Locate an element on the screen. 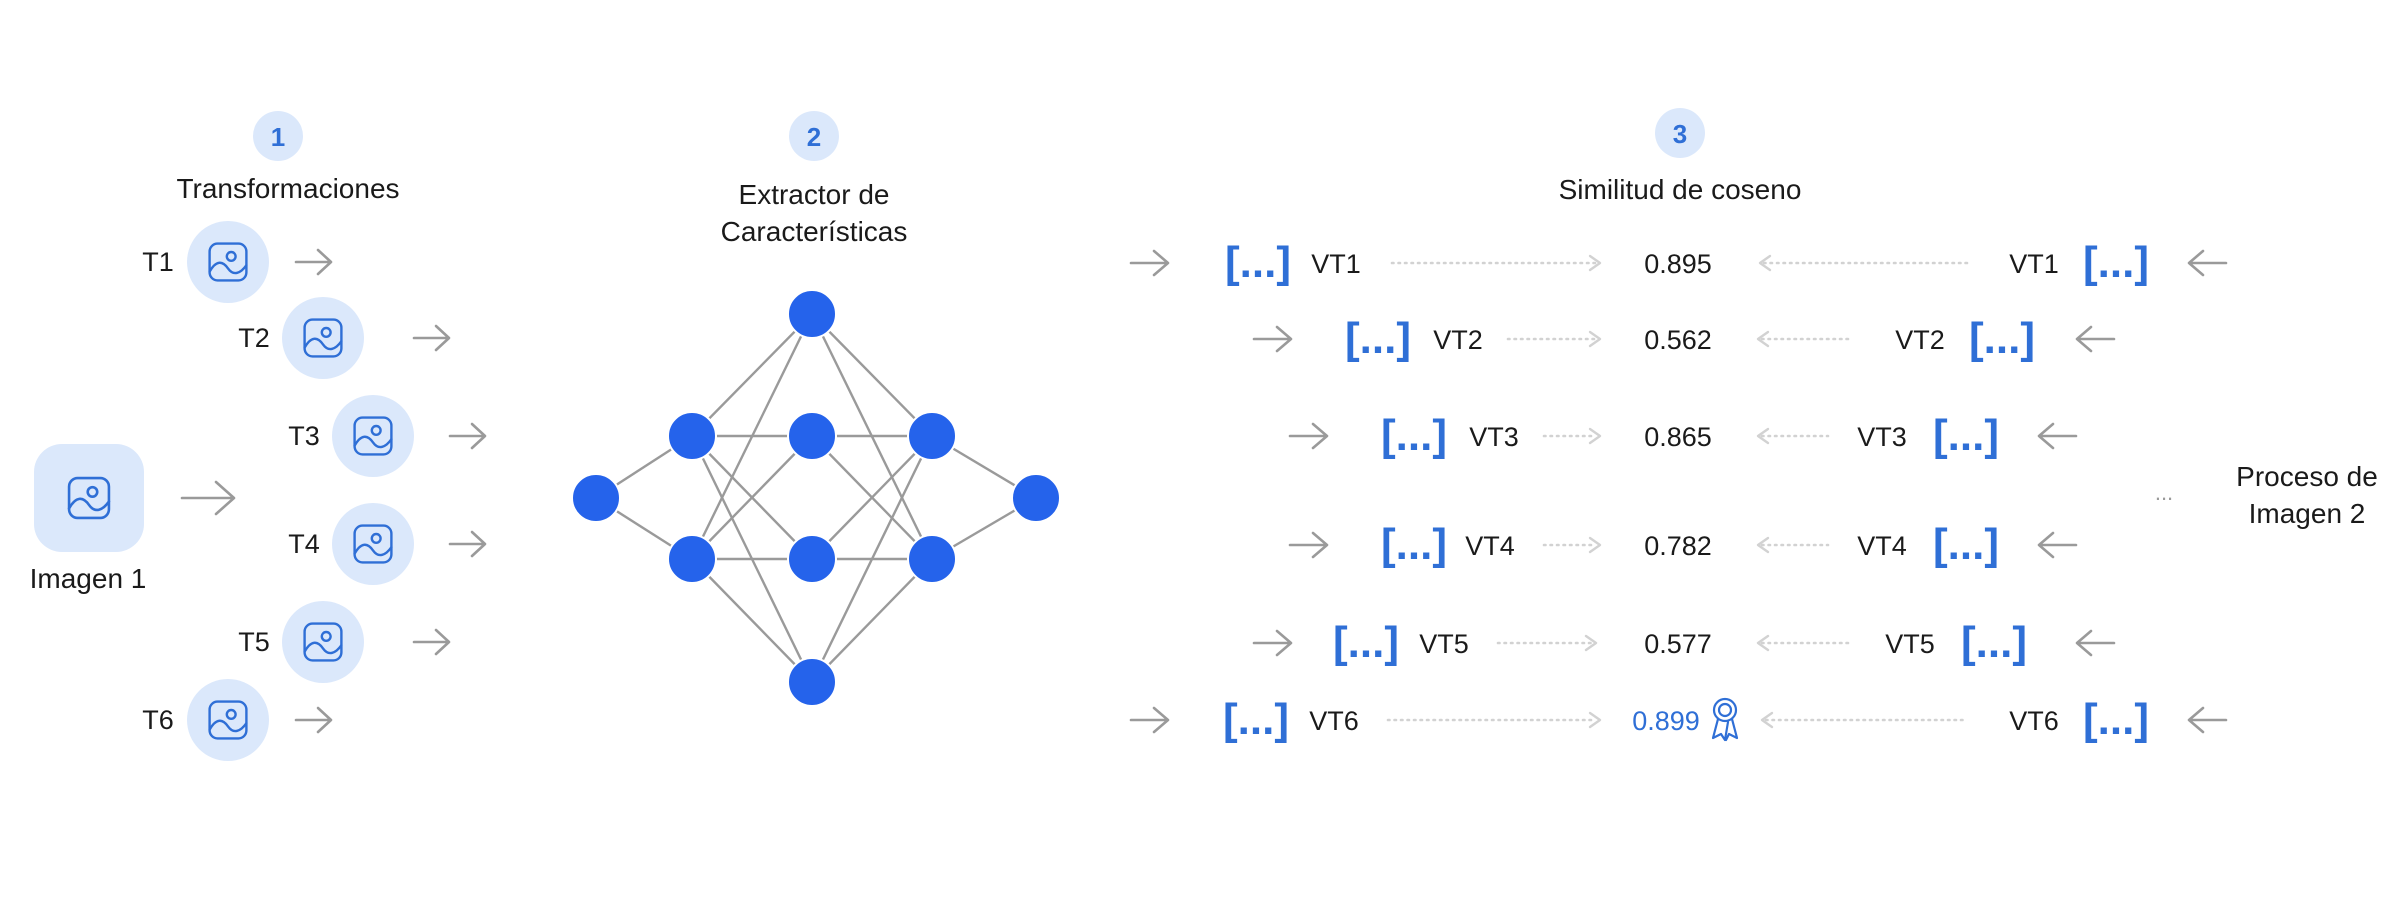 The height and width of the screenshot is (900, 2400). similarity-score: 0.577 is located at coordinates (1678, 644).